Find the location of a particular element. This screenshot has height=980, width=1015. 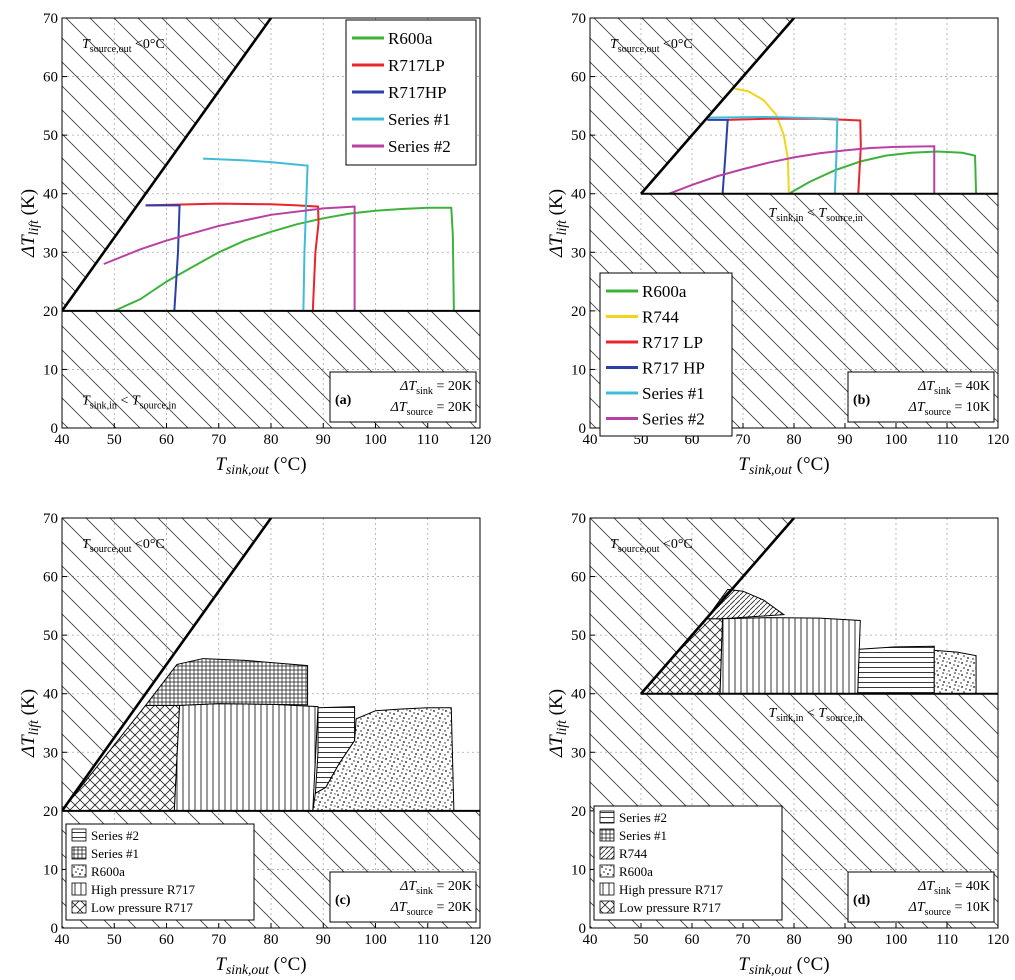

panel-label: (a) is located at coordinates (343, 400).